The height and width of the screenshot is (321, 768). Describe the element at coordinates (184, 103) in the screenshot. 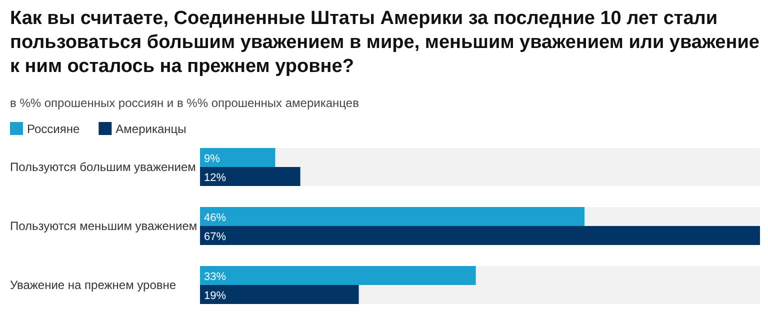

I see `chart-subtitle: в %% опрошенных россиян и в %% опрошенных американцев` at that location.